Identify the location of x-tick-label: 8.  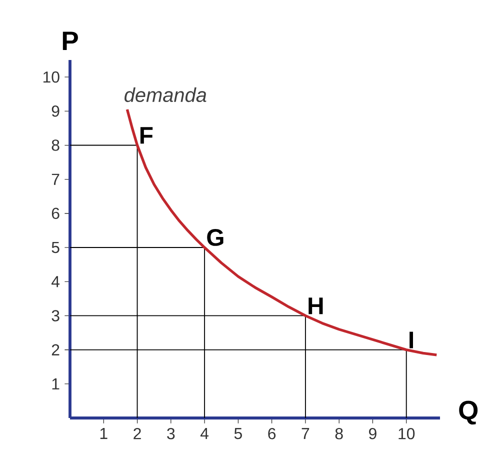
(339, 434).